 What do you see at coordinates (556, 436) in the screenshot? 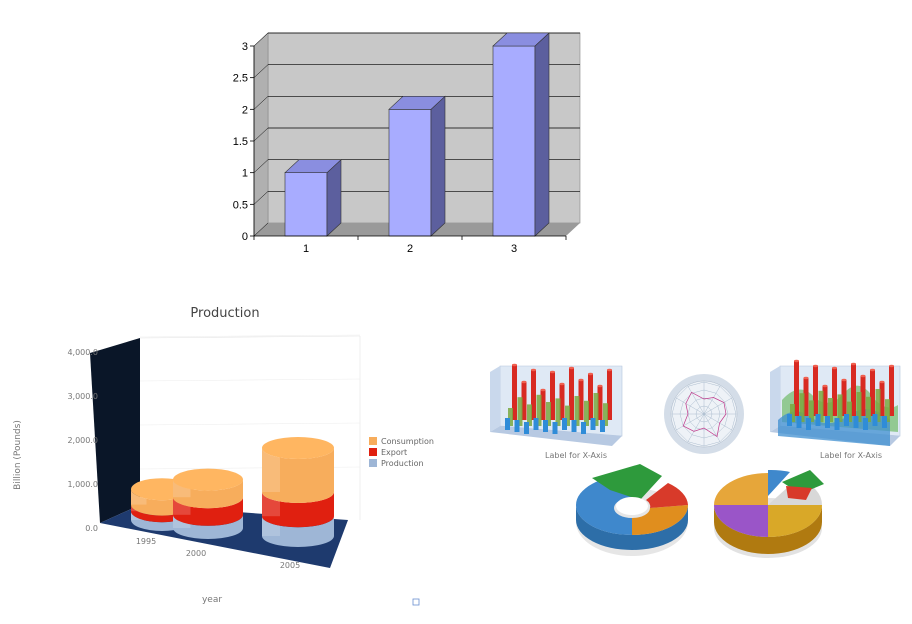
I see `thumb1-floor` at bounding box center [556, 436].